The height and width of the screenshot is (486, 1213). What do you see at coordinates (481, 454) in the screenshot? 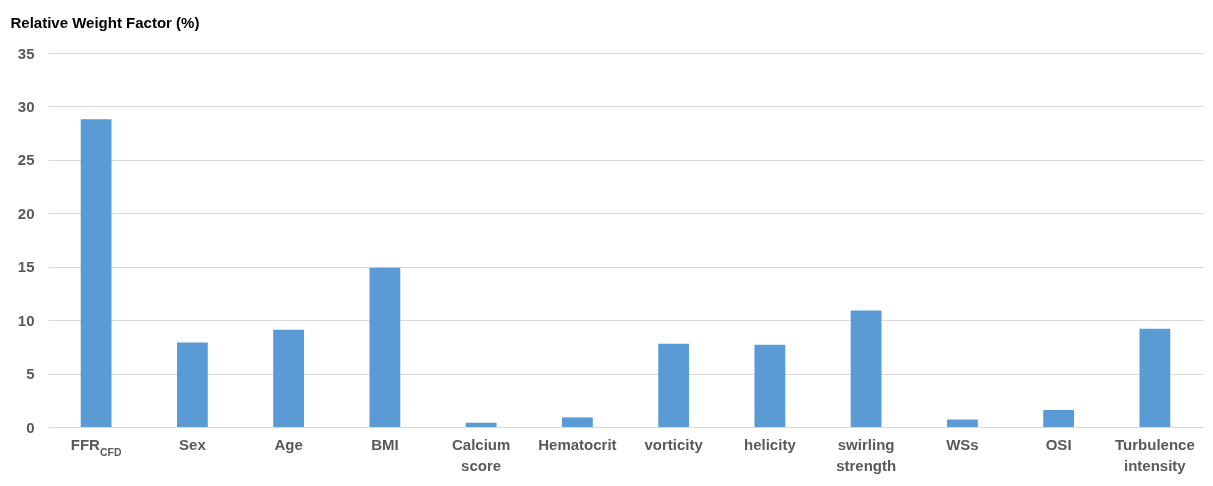
I see `x-tick-label: Calcium score` at bounding box center [481, 454].